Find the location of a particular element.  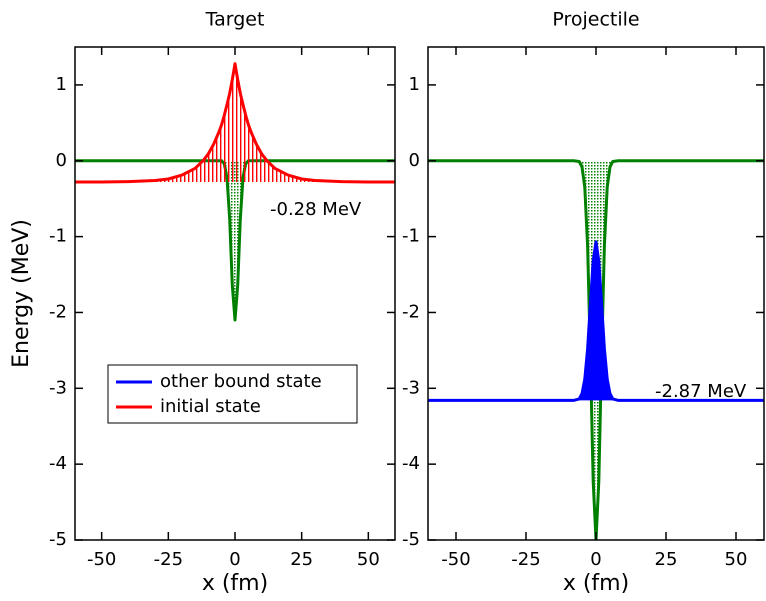

panel-title: Projectile is located at coordinates (595, 20).